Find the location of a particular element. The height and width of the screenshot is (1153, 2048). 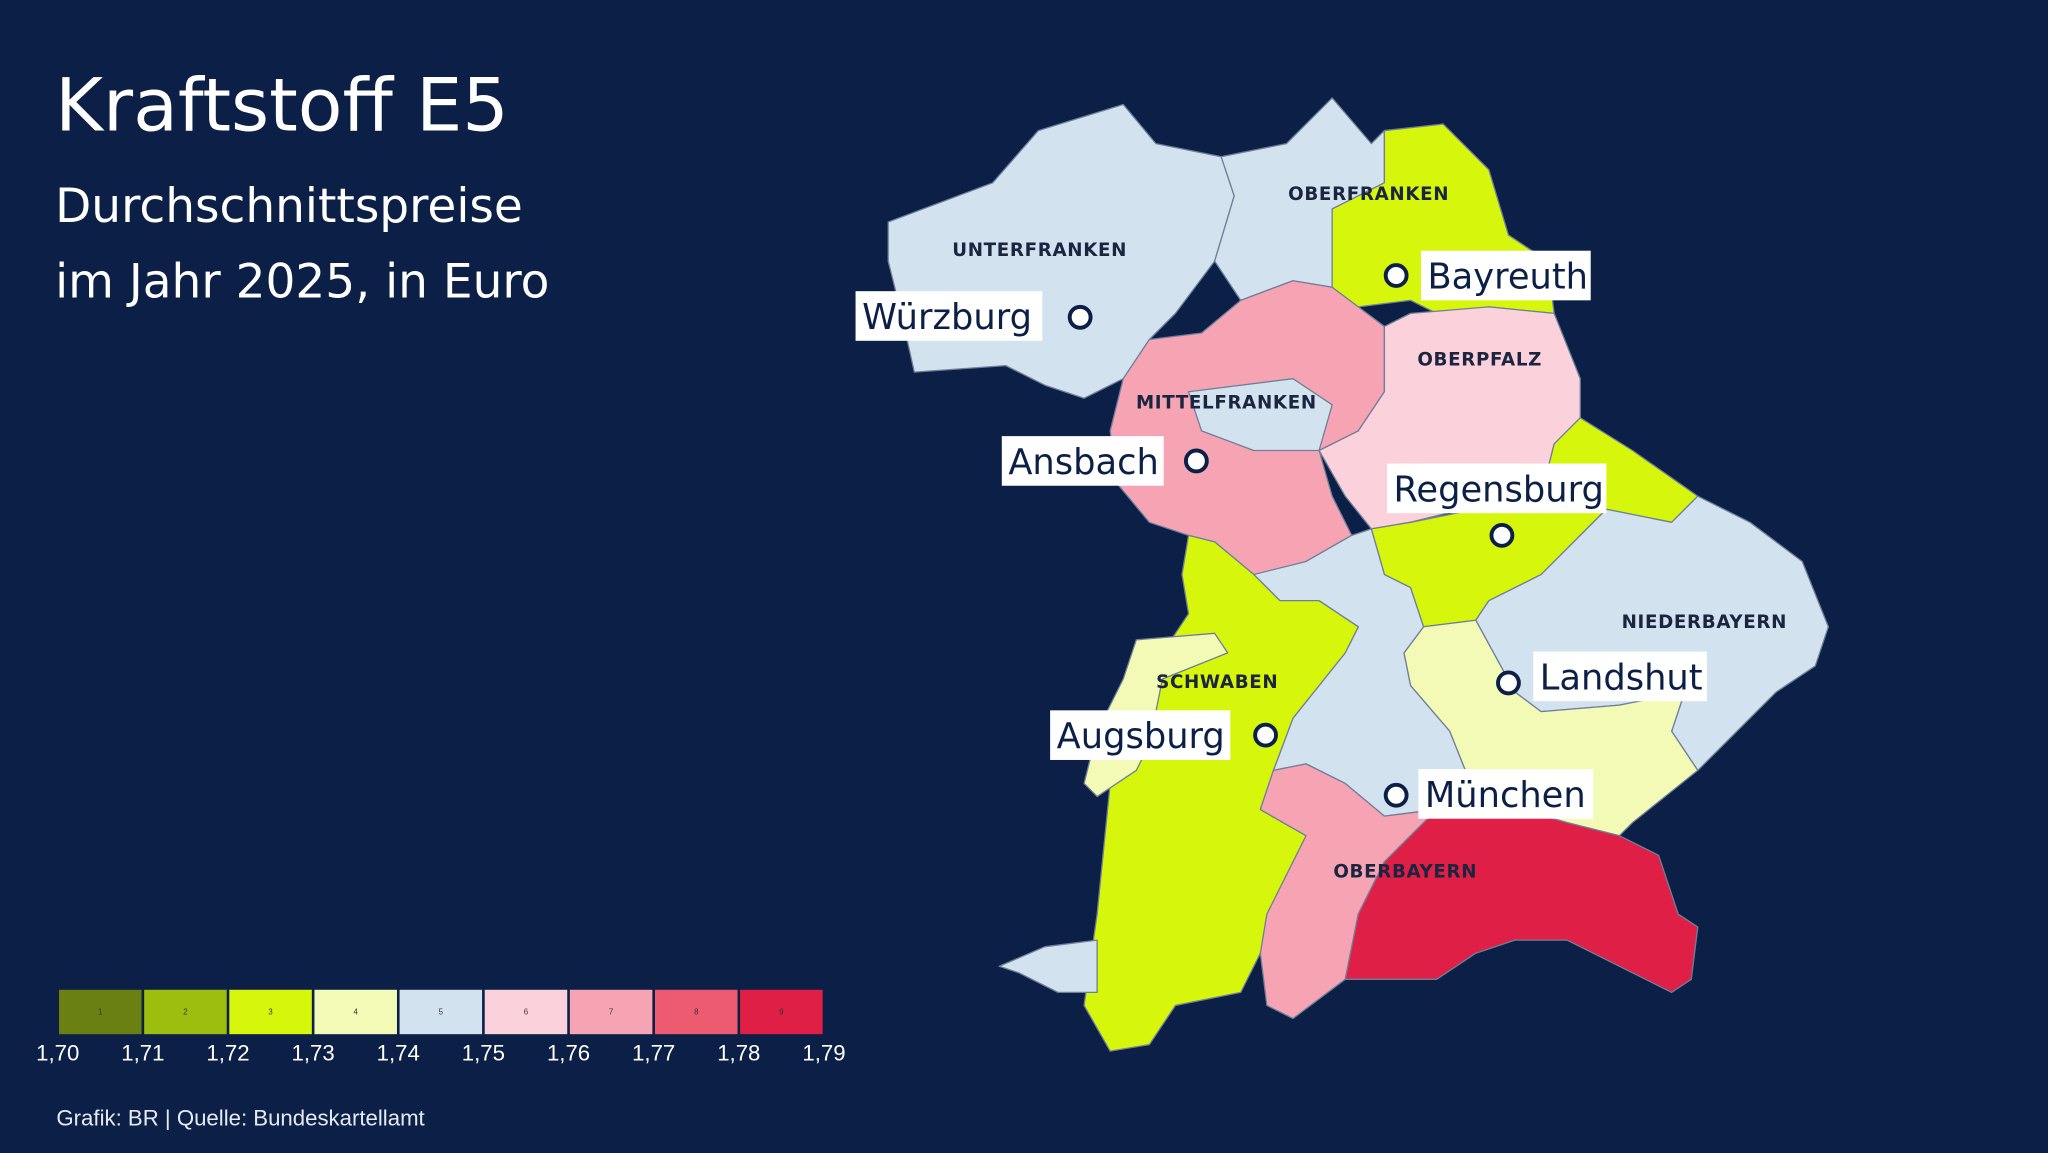

city-münchen: München is located at coordinates (1488, 794).